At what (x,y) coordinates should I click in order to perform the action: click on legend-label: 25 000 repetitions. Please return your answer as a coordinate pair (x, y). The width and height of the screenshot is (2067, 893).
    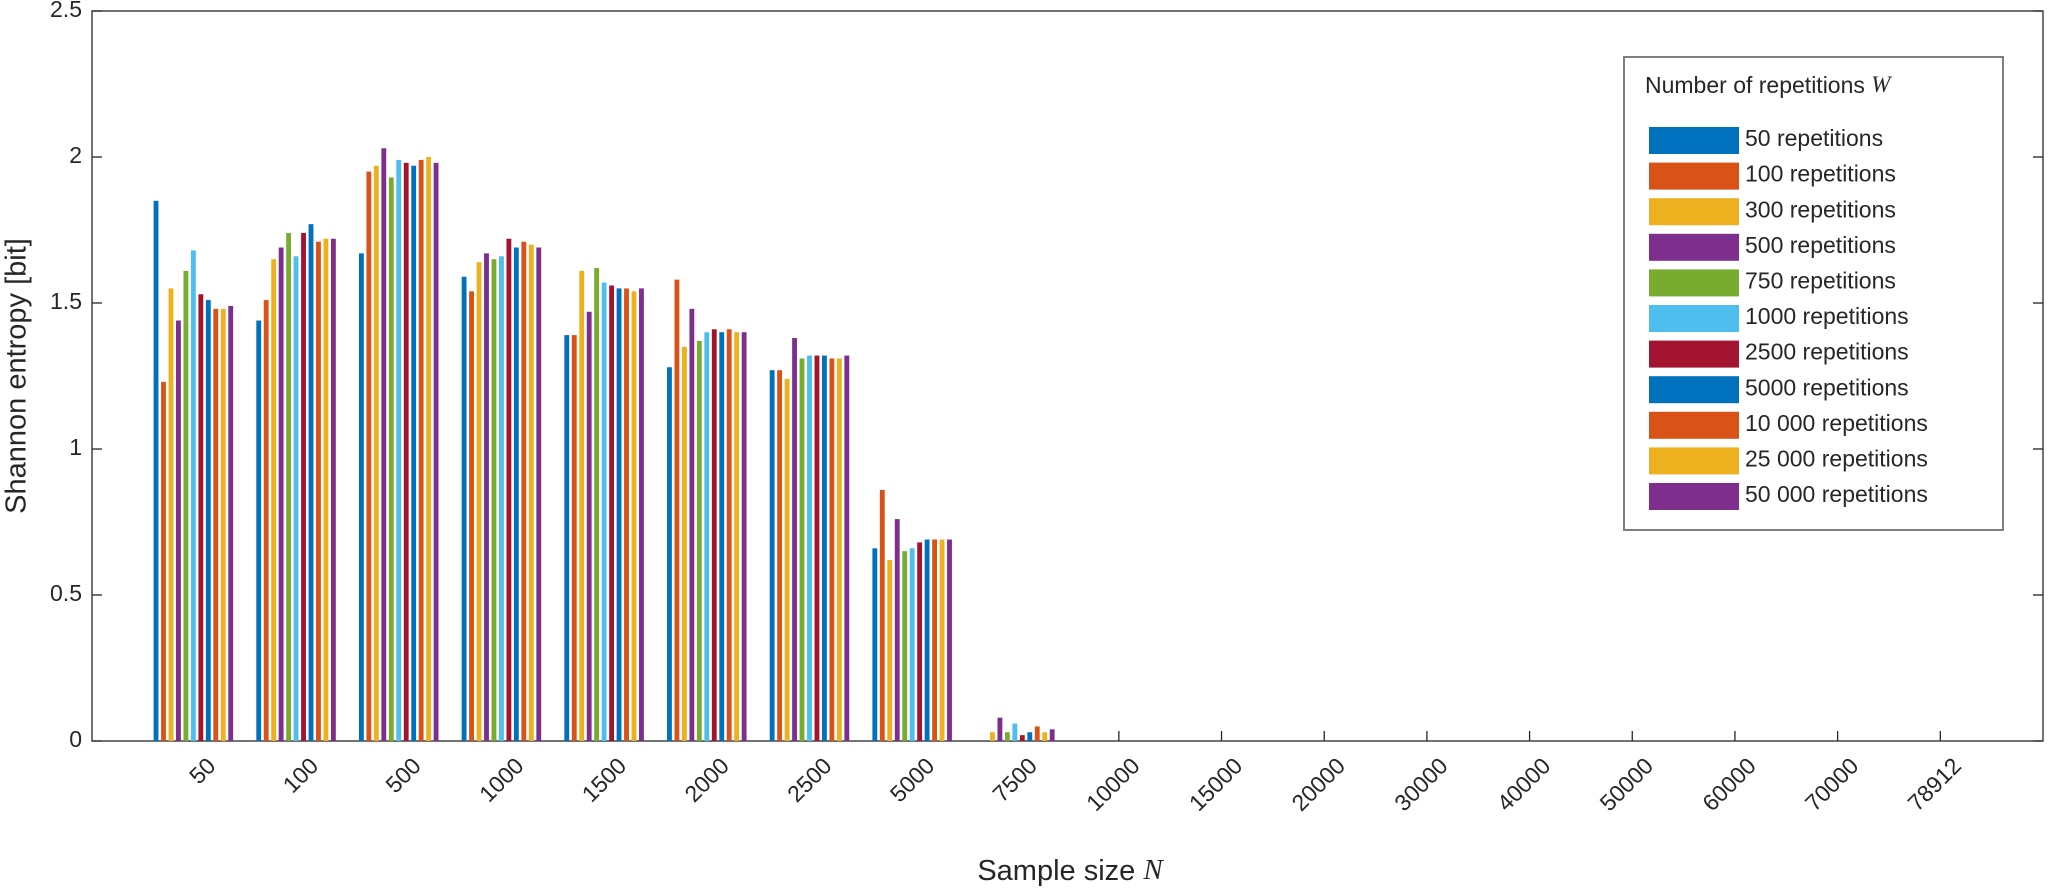
    Looking at the image, I should click on (1836, 458).